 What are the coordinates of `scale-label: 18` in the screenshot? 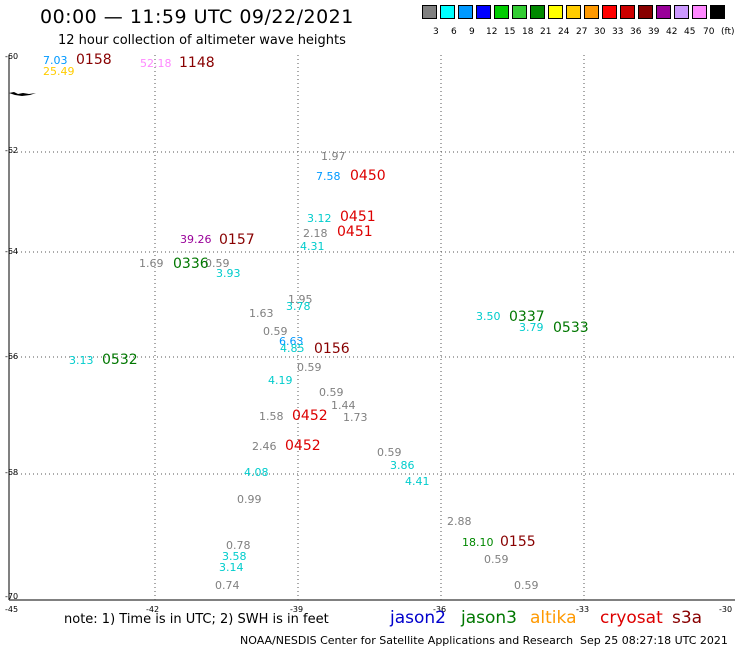 It's located at (528, 32).